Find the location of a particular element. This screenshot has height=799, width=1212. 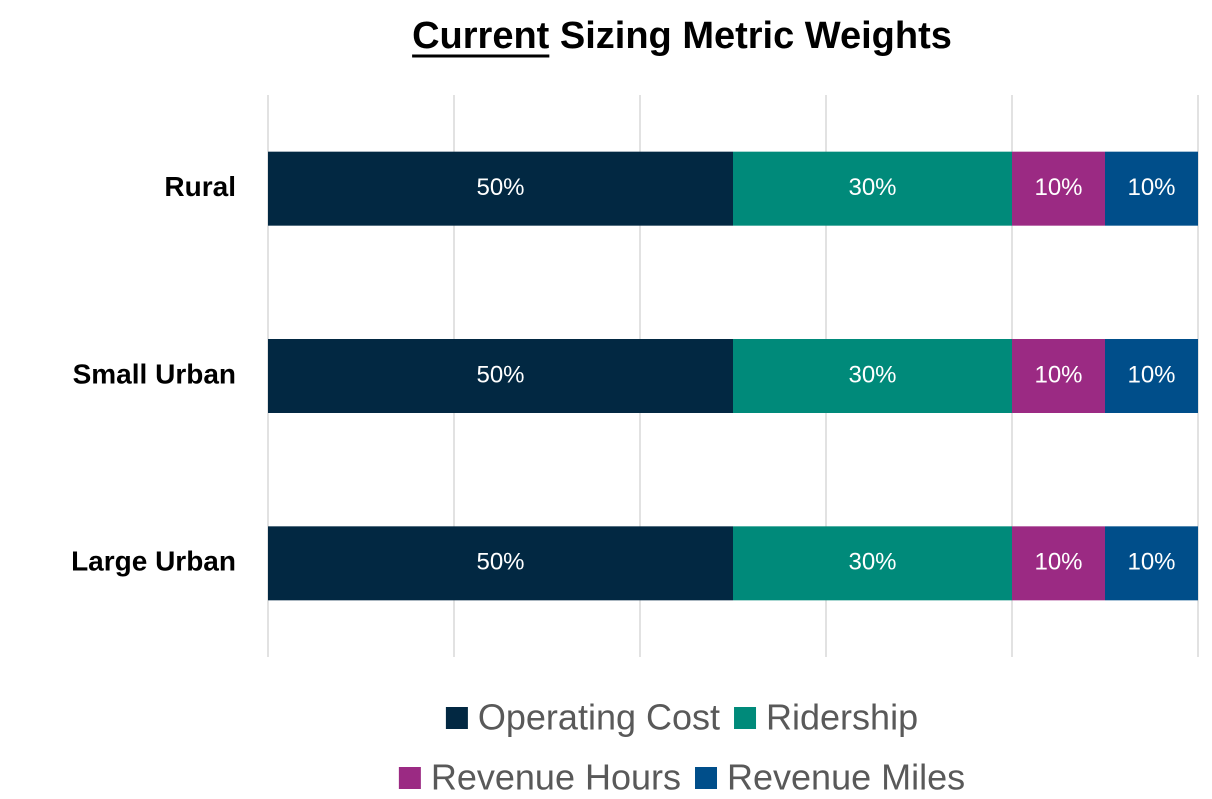

y-tick-label: Rural is located at coordinates (200, 186).